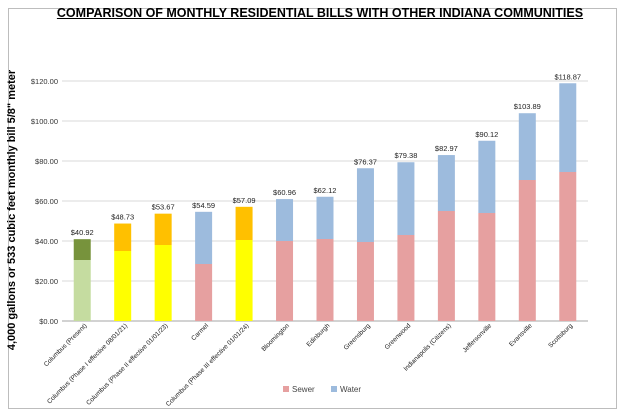 This screenshot has height=416, width=624. I want to click on x-tick-label: Evansville, so click(521, 335).